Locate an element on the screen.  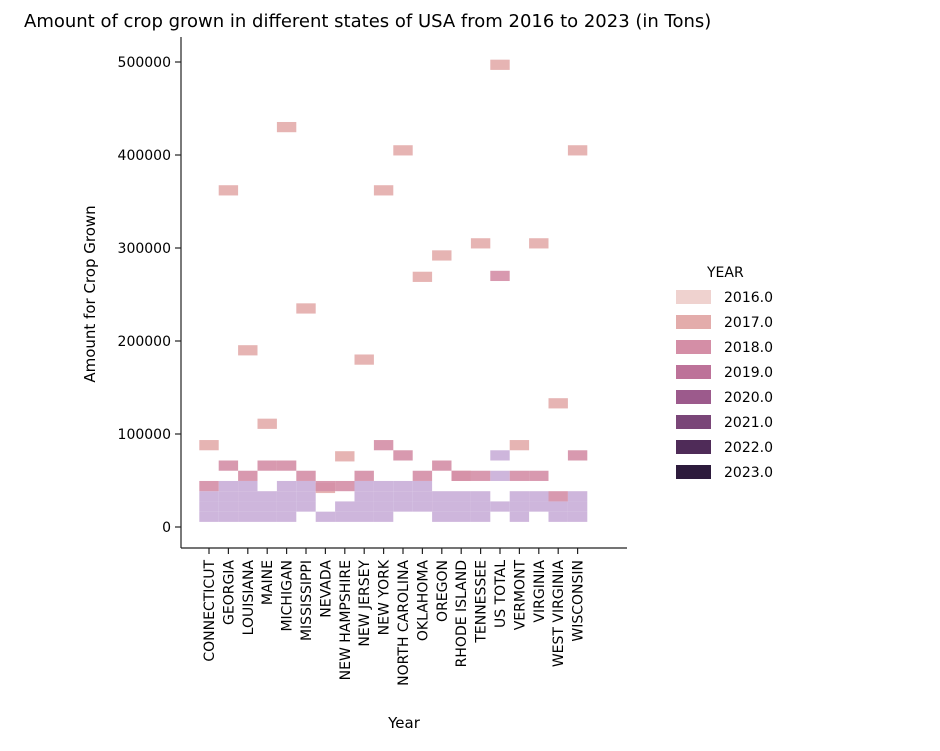
x-tick-label: CONNECTICUT is located at coordinates (210, 611).